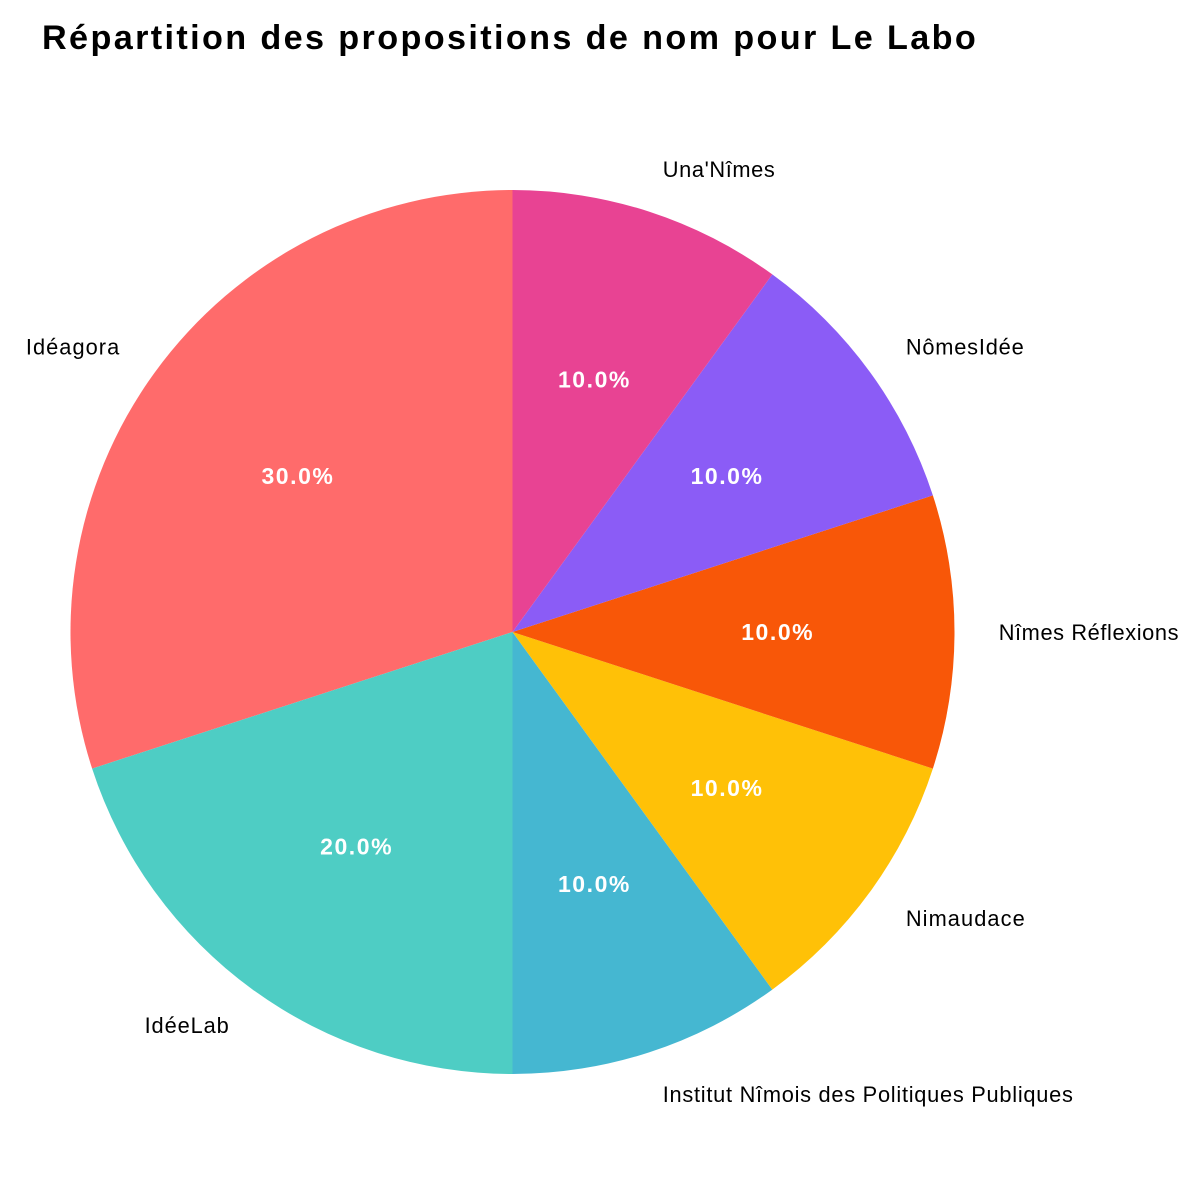  I want to click on svg-text: Nîmes Réflexions, so click(1089, 632).